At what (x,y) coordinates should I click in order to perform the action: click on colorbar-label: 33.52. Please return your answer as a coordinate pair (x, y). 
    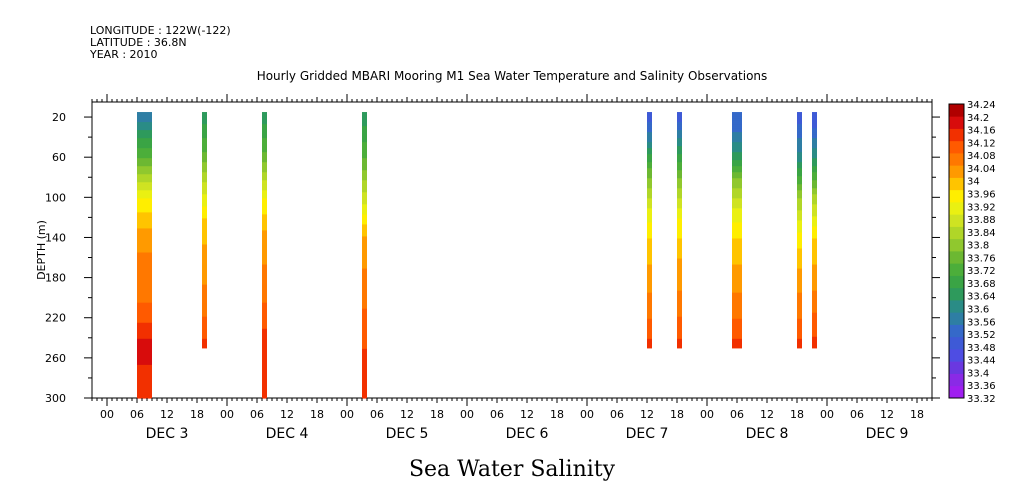
    Looking at the image, I should click on (981, 335).